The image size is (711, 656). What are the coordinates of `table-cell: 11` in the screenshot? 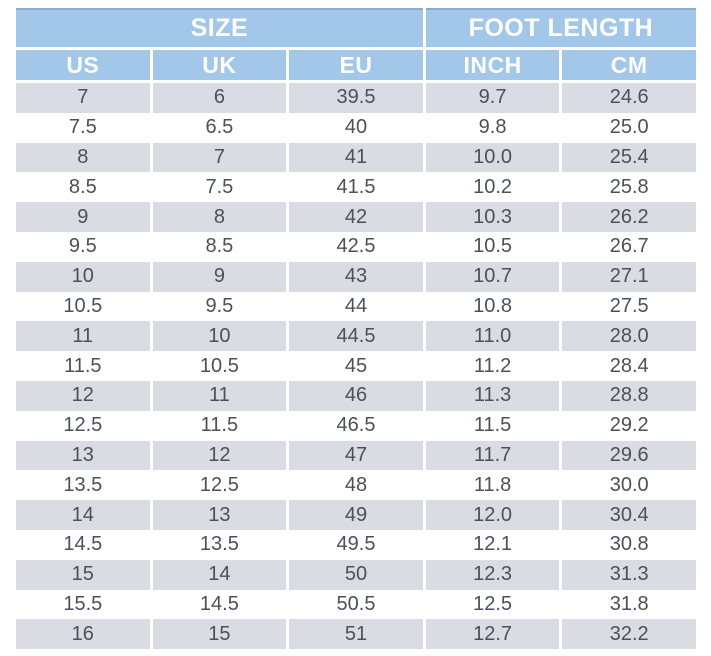 It's located at (83, 336).